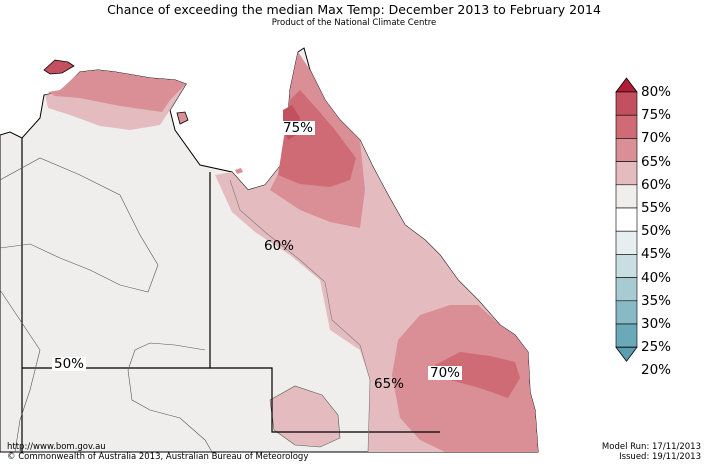 The width and height of the screenshot is (708, 464). What do you see at coordinates (656, 184) in the screenshot?
I see `legend-label: 60%` at bounding box center [656, 184].